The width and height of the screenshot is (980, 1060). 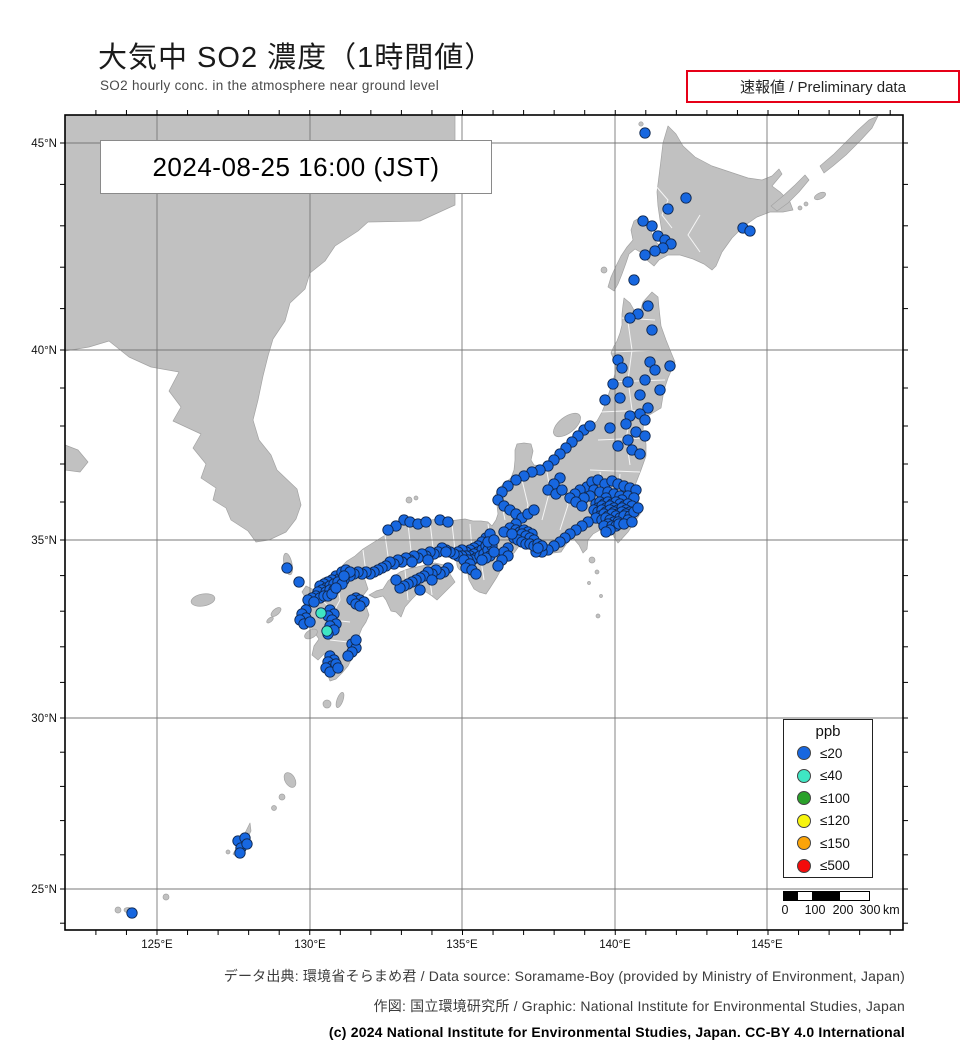 I want to click on scale-bar-unit: km, so click(x=891, y=910).